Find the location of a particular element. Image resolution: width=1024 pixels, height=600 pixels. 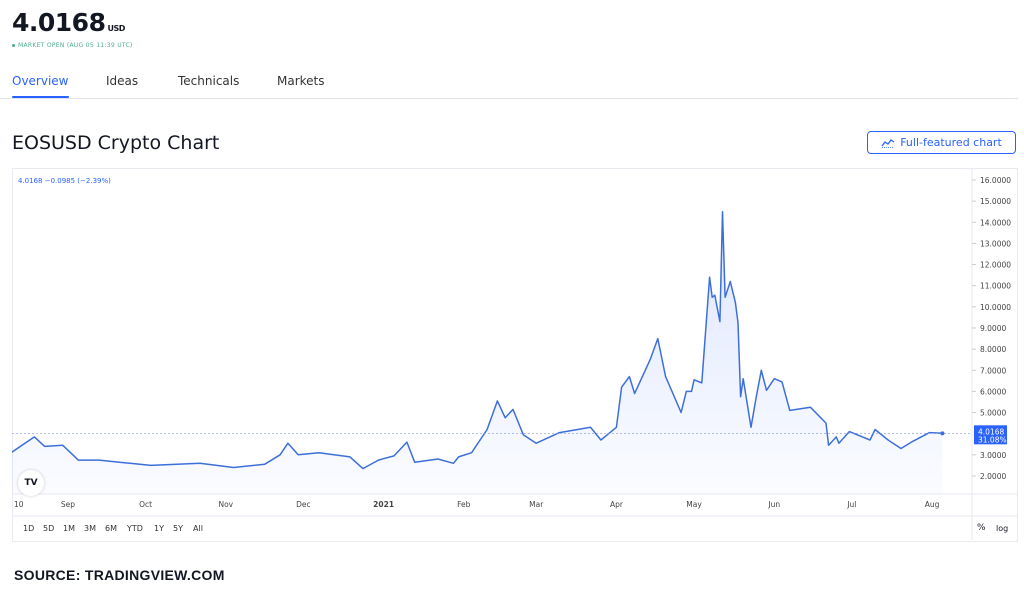

tab-technicals: Technicals is located at coordinates (209, 81).